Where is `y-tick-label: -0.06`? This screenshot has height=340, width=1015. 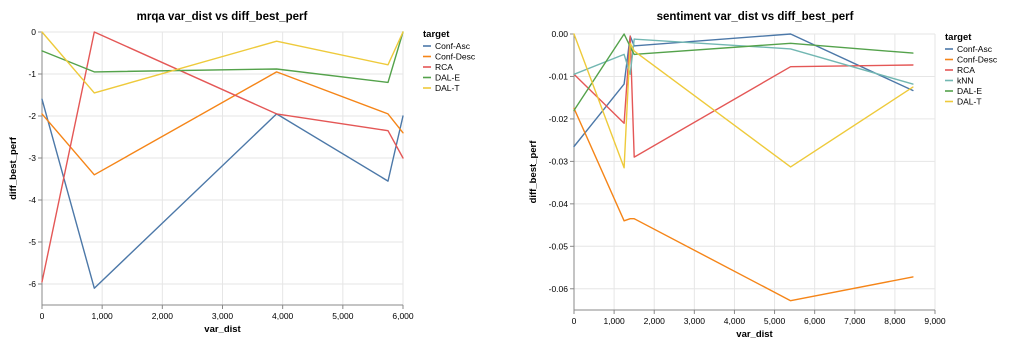 y-tick-label: -0.06 is located at coordinates (559, 289).